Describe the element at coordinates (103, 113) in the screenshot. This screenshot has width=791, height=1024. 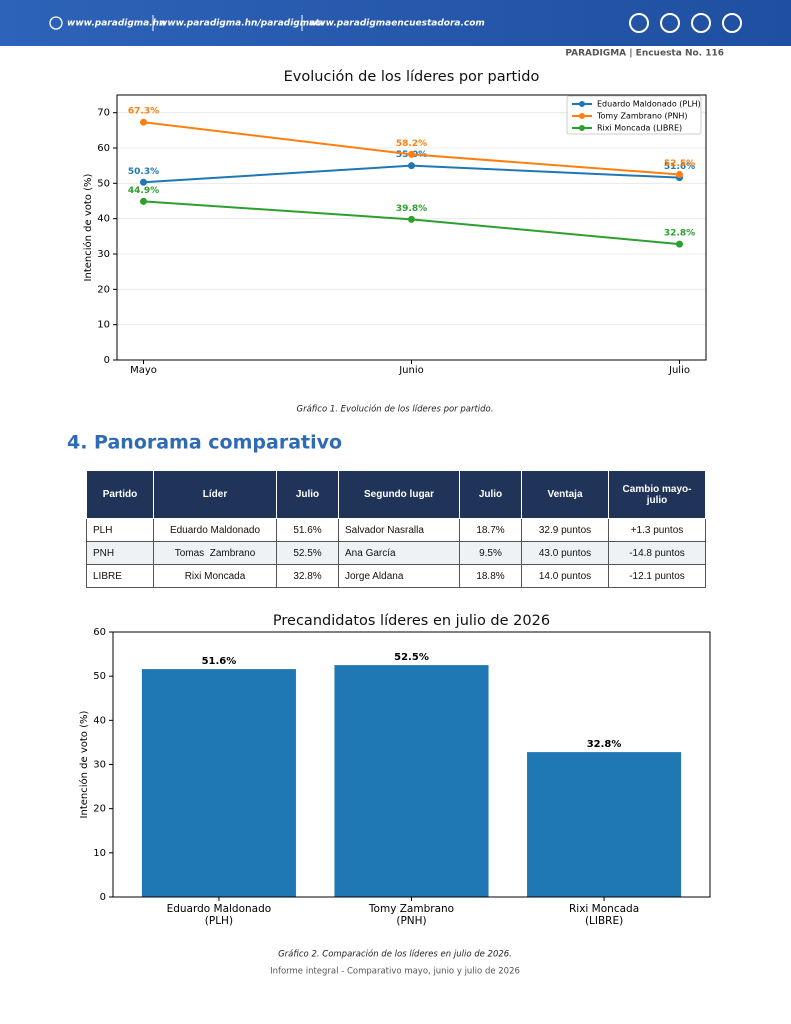
I see `y-tick-label: 70` at that location.